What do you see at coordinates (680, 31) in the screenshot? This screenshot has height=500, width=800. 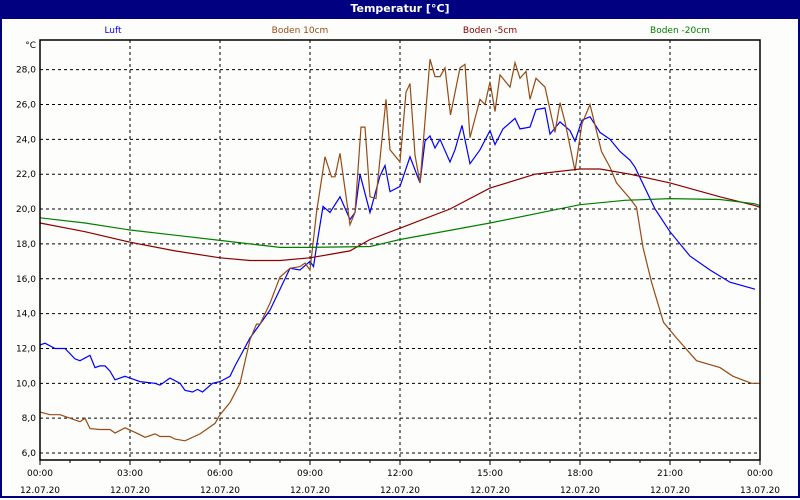 I see `legend-item: Boden -20cm` at bounding box center [680, 31].